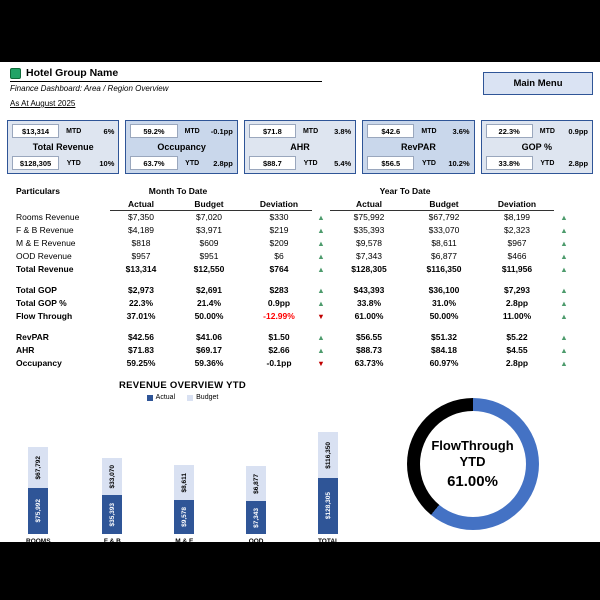 The image size is (600, 600). Describe the element at coordinates (109, 131) in the screenshot. I see `kpi-mtd-deviation: 6%` at that location.